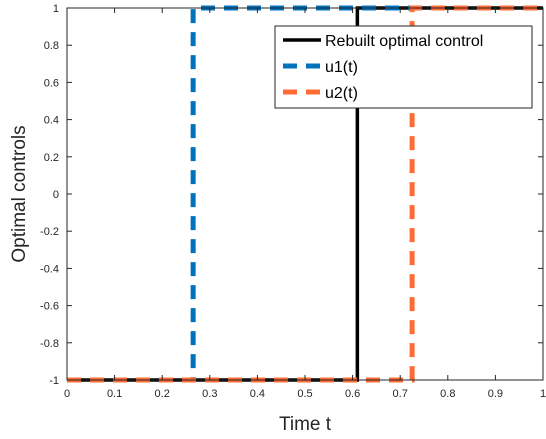 Image resolution: width=546 pixels, height=439 pixels. Describe the element at coordinates (543, 394) in the screenshot. I see `x-tick-label: 1` at that location.